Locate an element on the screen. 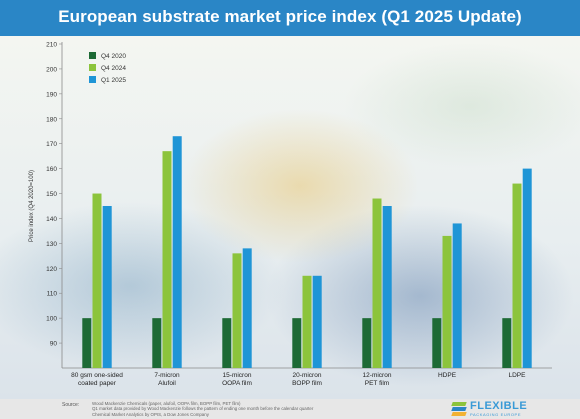  y-tick-label: 100 is located at coordinates (51, 319).